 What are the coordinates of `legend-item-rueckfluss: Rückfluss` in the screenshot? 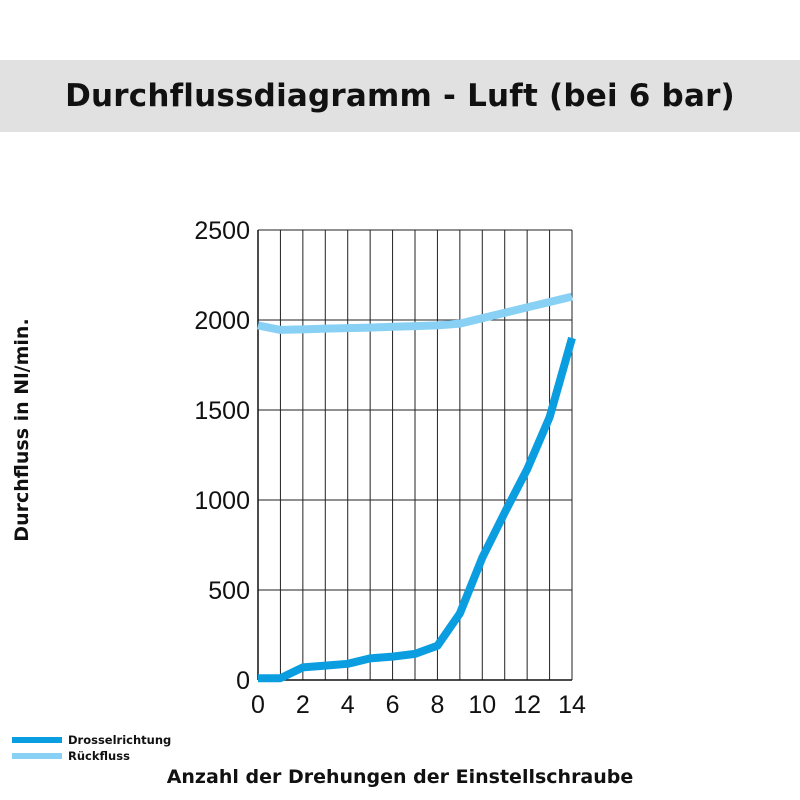 It's located at (91, 756).